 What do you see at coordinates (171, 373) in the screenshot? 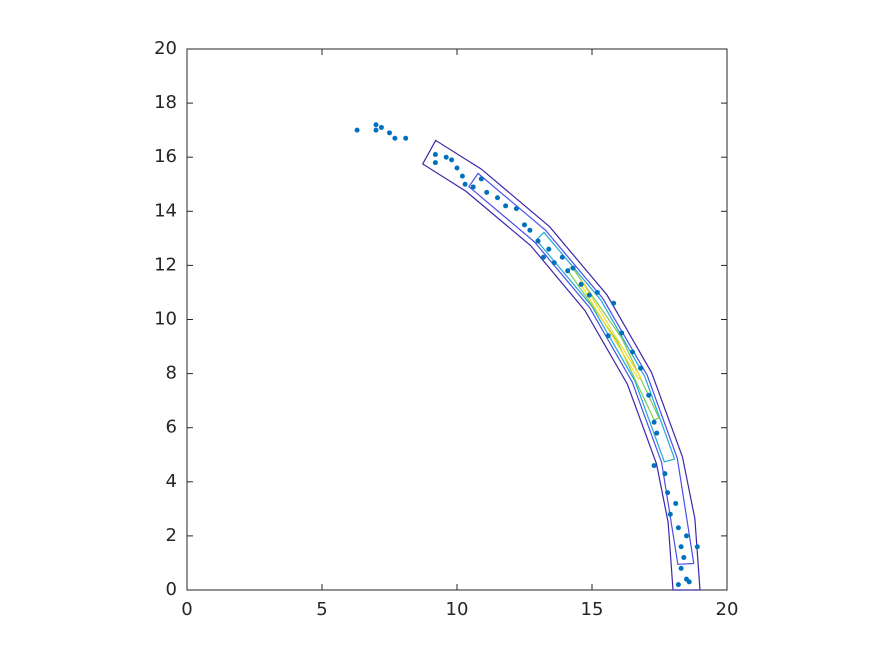
I see `y-tick-label: 8` at bounding box center [171, 373].